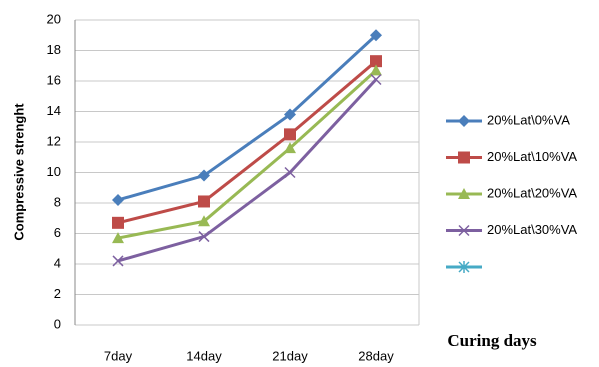 The width and height of the screenshot is (599, 367). Describe the element at coordinates (54, 171) in the screenshot. I see `y-tick-label: 10` at that location.